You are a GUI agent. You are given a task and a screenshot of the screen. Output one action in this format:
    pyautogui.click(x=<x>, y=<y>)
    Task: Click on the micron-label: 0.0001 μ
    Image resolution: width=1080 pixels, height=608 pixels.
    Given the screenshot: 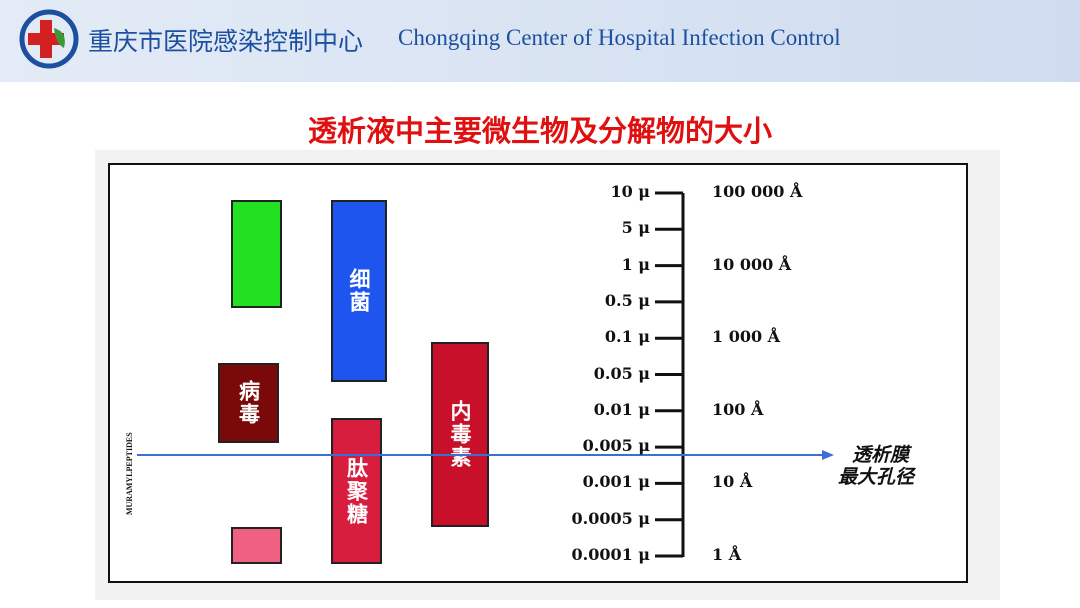 What is the action you would take?
    pyautogui.click(x=610, y=554)
    